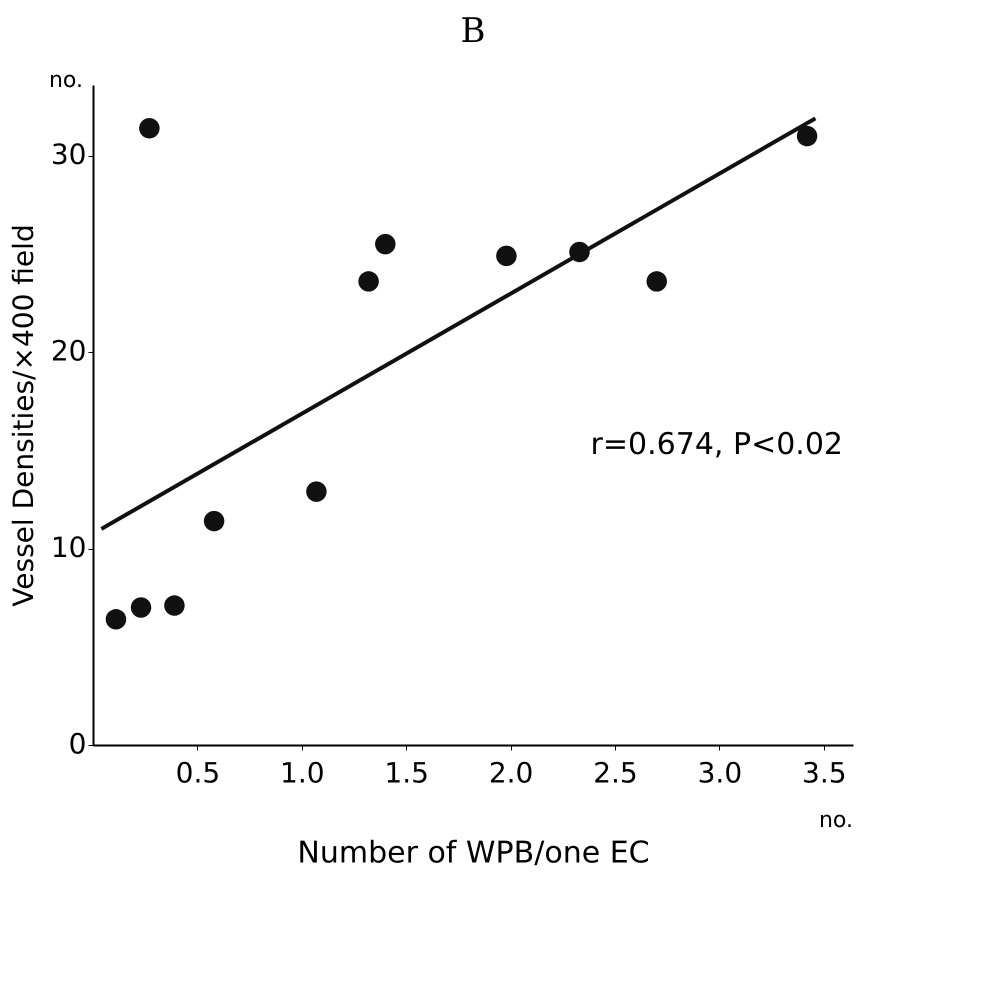 This screenshot has width=1000, height=994. Describe the element at coordinates (473, 31) in the screenshot. I see `chart-title: B` at that location.